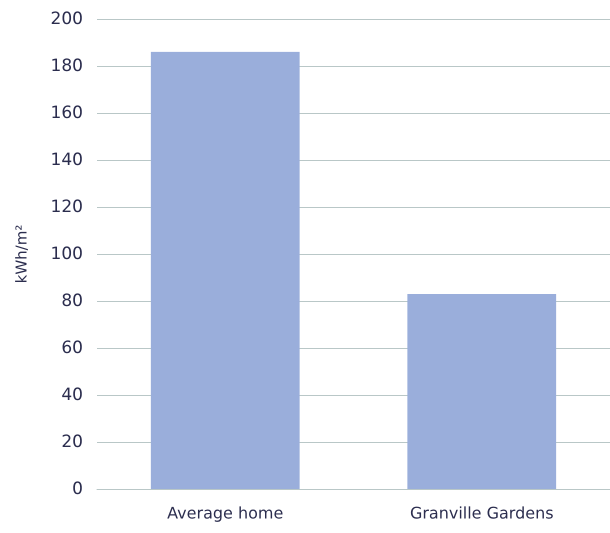 This screenshot has height=533, width=610. Describe the element at coordinates (72, 395) in the screenshot. I see `y-tick-label: 40` at that location.